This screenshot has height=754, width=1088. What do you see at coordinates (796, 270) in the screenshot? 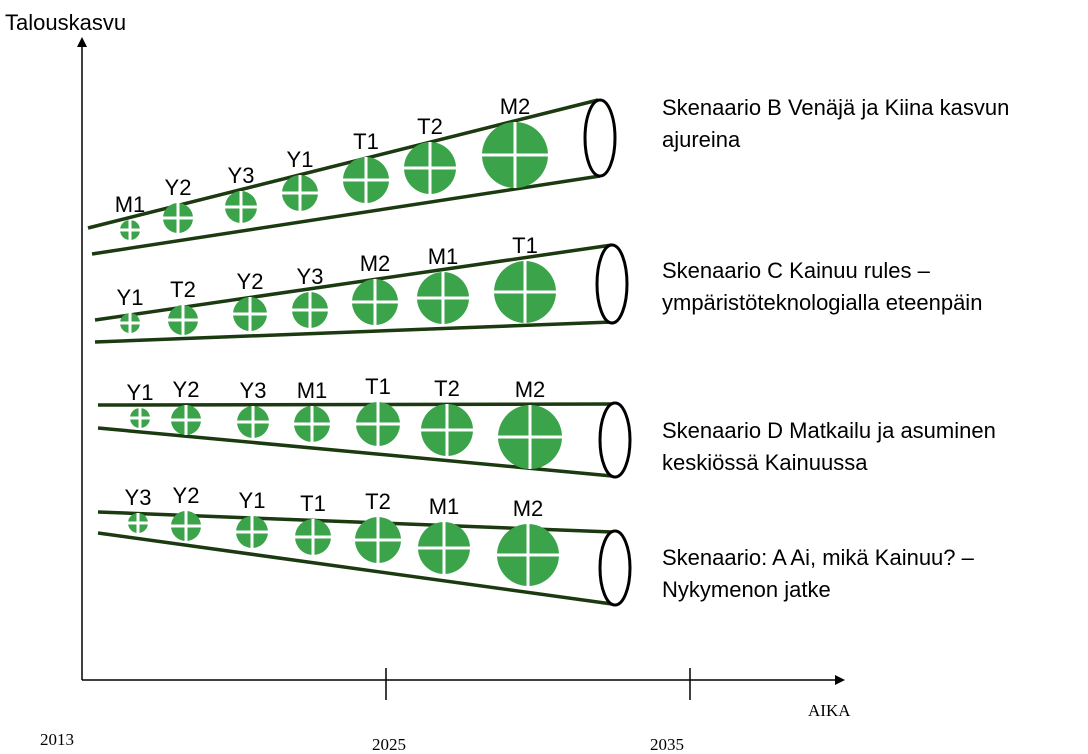
I see `scenario-description: Skenaario C Kainuu rules –` at bounding box center [796, 270].